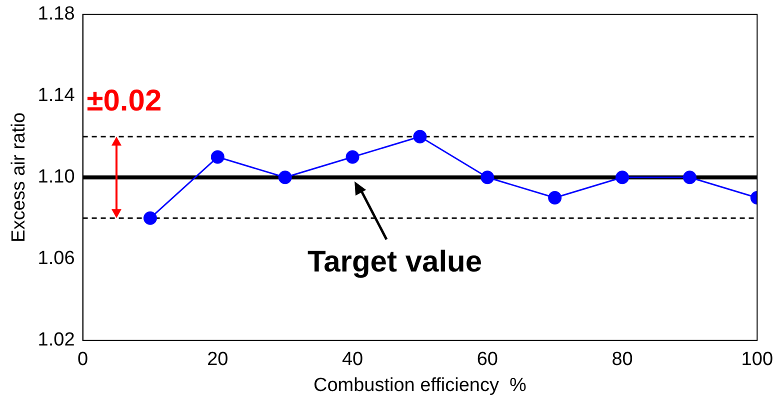 The height and width of the screenshot is (401, 776). What do you see at coordinates (19, 177) in the screenshot?
I see `y-axis-title: Excess air ratio` at bounding box center [19, 177].